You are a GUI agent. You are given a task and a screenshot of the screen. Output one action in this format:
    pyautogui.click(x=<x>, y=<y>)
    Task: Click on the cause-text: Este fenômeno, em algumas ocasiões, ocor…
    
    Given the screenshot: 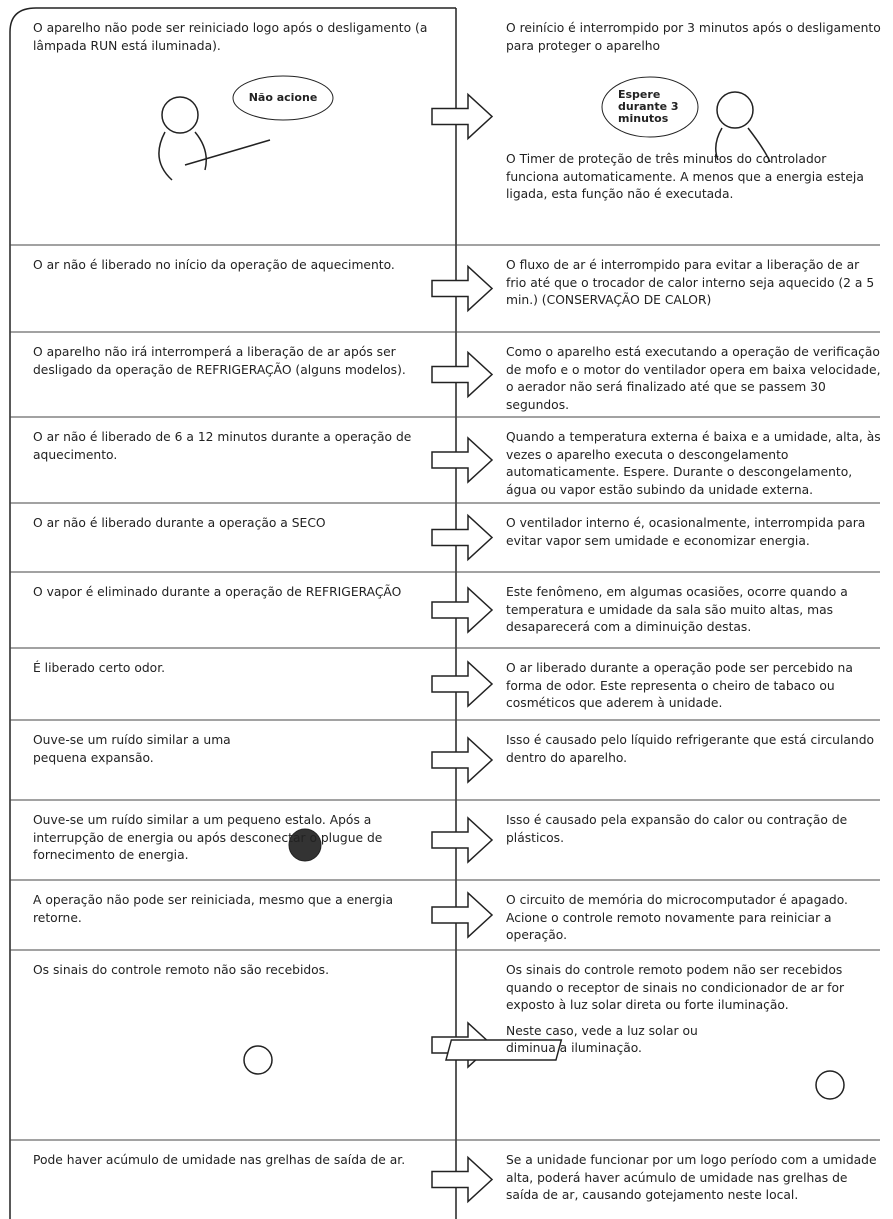 What is the action you would take?
    pyautogui.click(x=677, y=609)
    